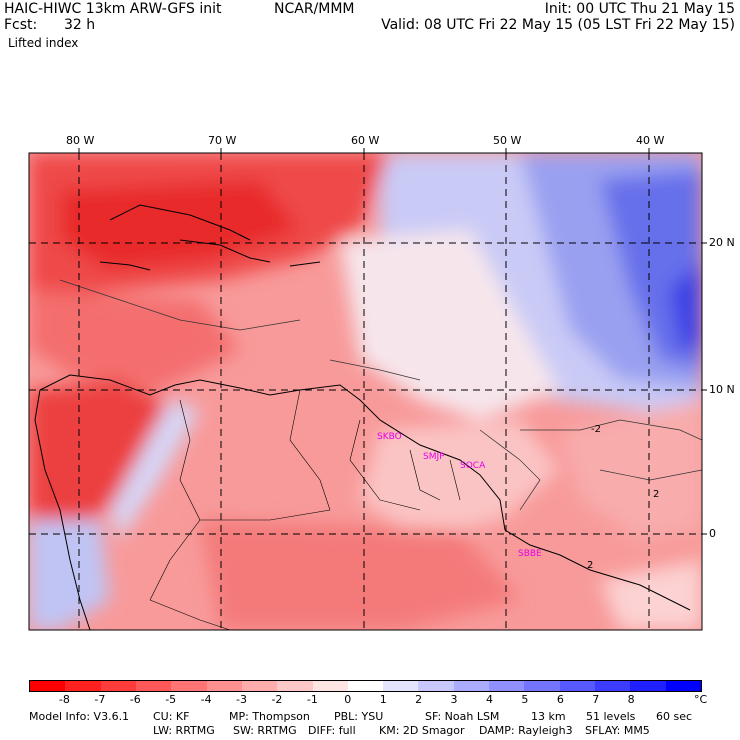 The height and width of the screenshot is (740, 740). I want to click on colorbar-tick-label: 2, so click(419, 699).